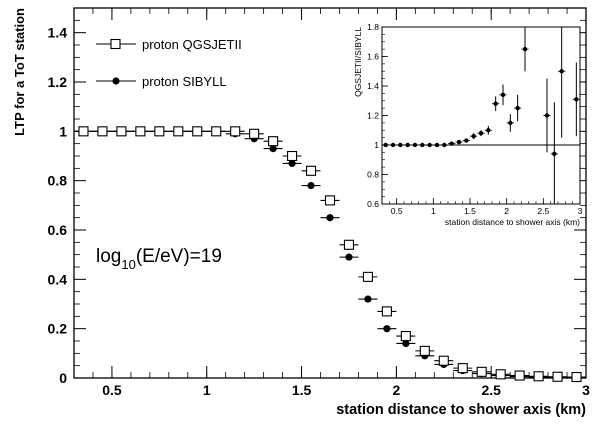  What do you see at coordinates (128, 264) in the screenshot?
I see `annotation-subscript: 10` at bounding box center [128, 264].